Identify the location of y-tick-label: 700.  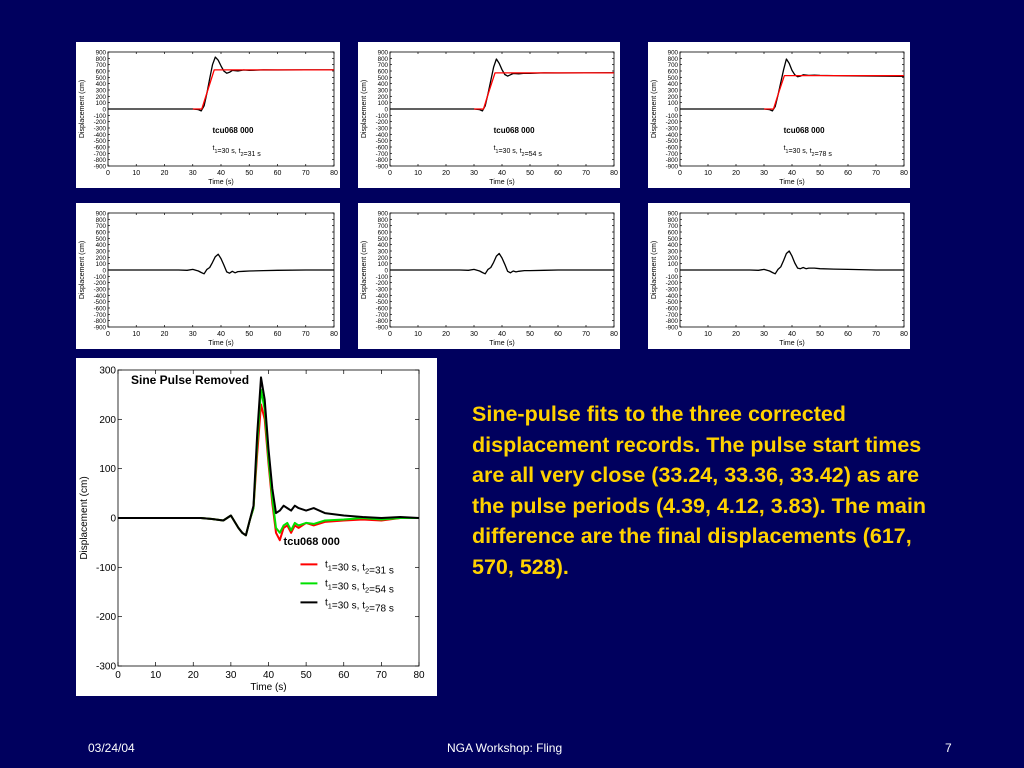
(673, 65).